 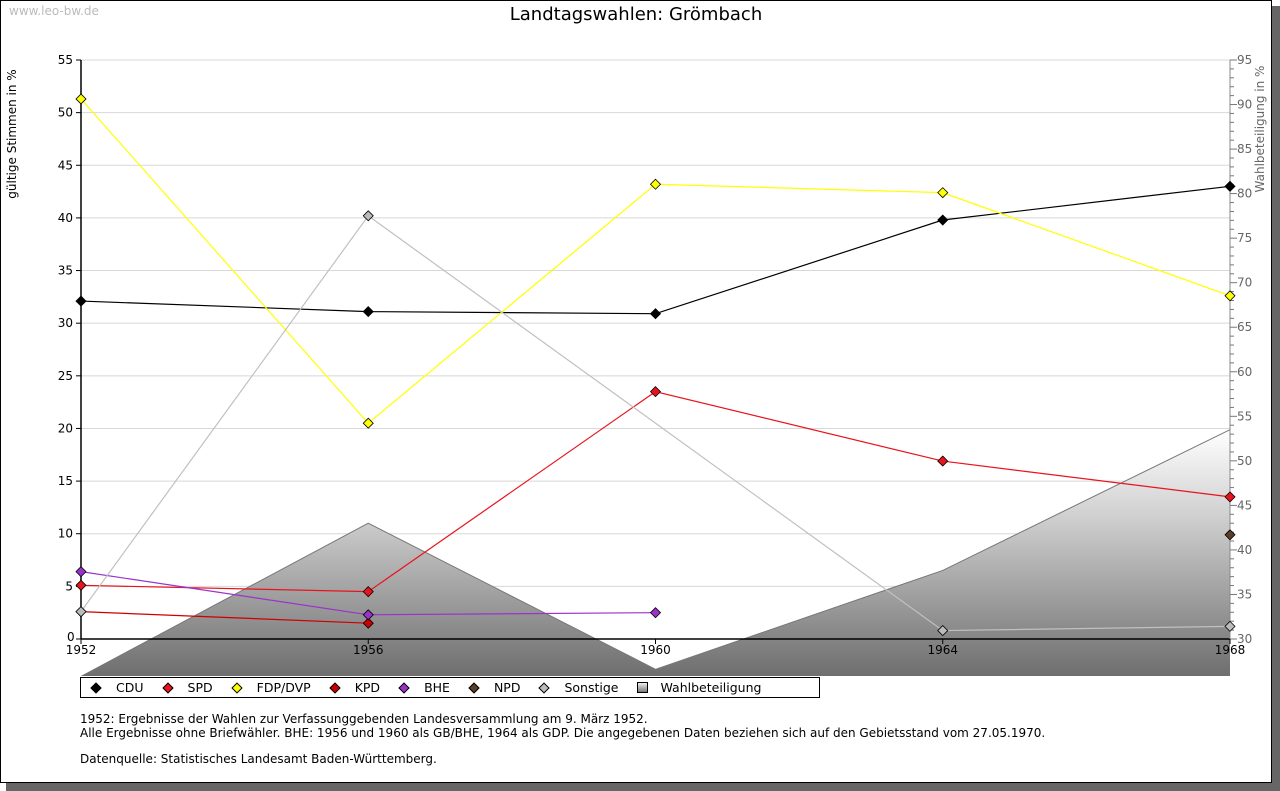 What do you see at coordinates (368, 650) in the screenshot?
I see `x-tick-label: 1956` at bounding box center [368, 650].